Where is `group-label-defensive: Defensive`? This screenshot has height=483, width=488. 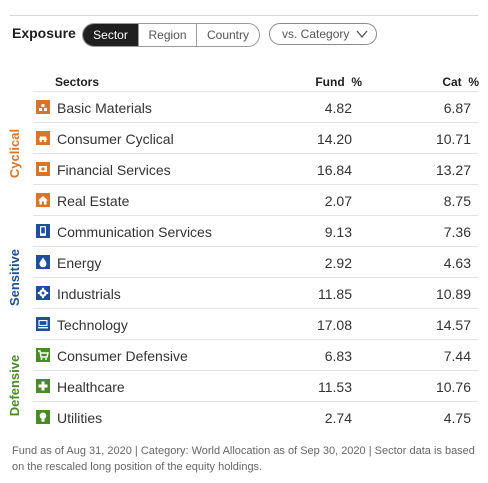
group-label-defensive: Defensive is located at coordinates (15, 385).